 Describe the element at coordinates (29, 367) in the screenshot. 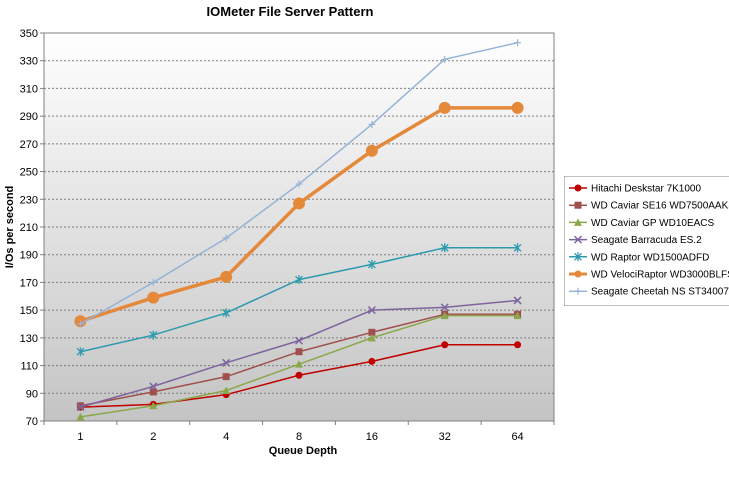

I see `y-tick-label: 110` at that location.